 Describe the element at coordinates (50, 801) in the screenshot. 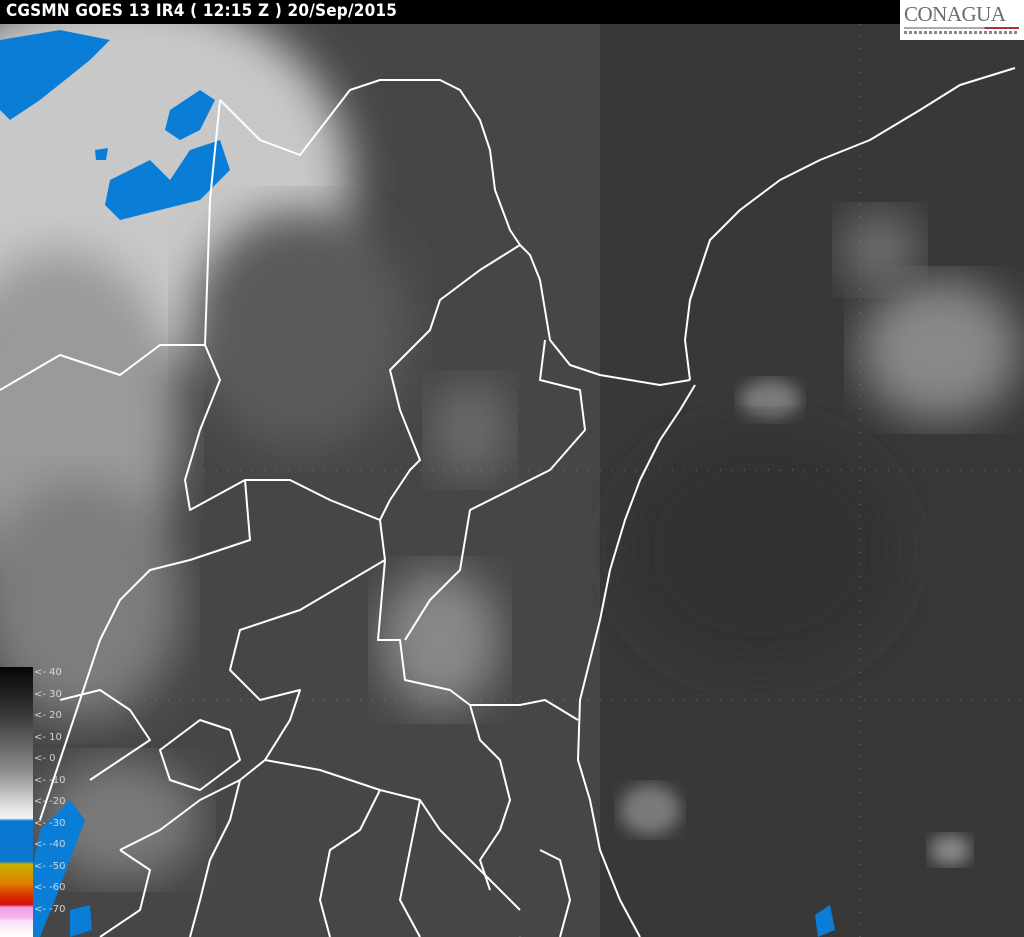

I see `scale-label: <- -20` at that location.